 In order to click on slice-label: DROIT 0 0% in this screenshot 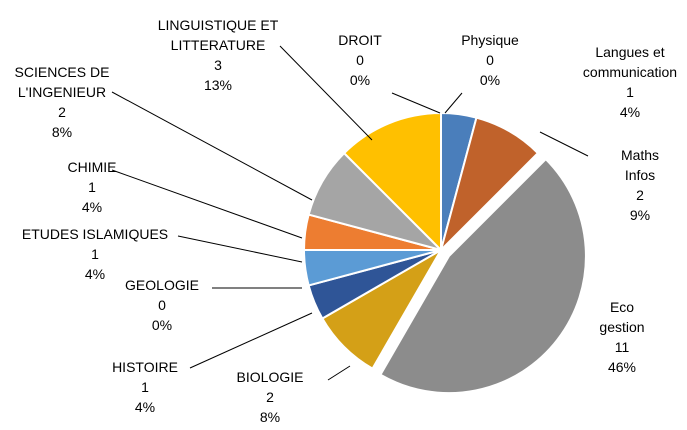, I will do `click(360, 60)`.